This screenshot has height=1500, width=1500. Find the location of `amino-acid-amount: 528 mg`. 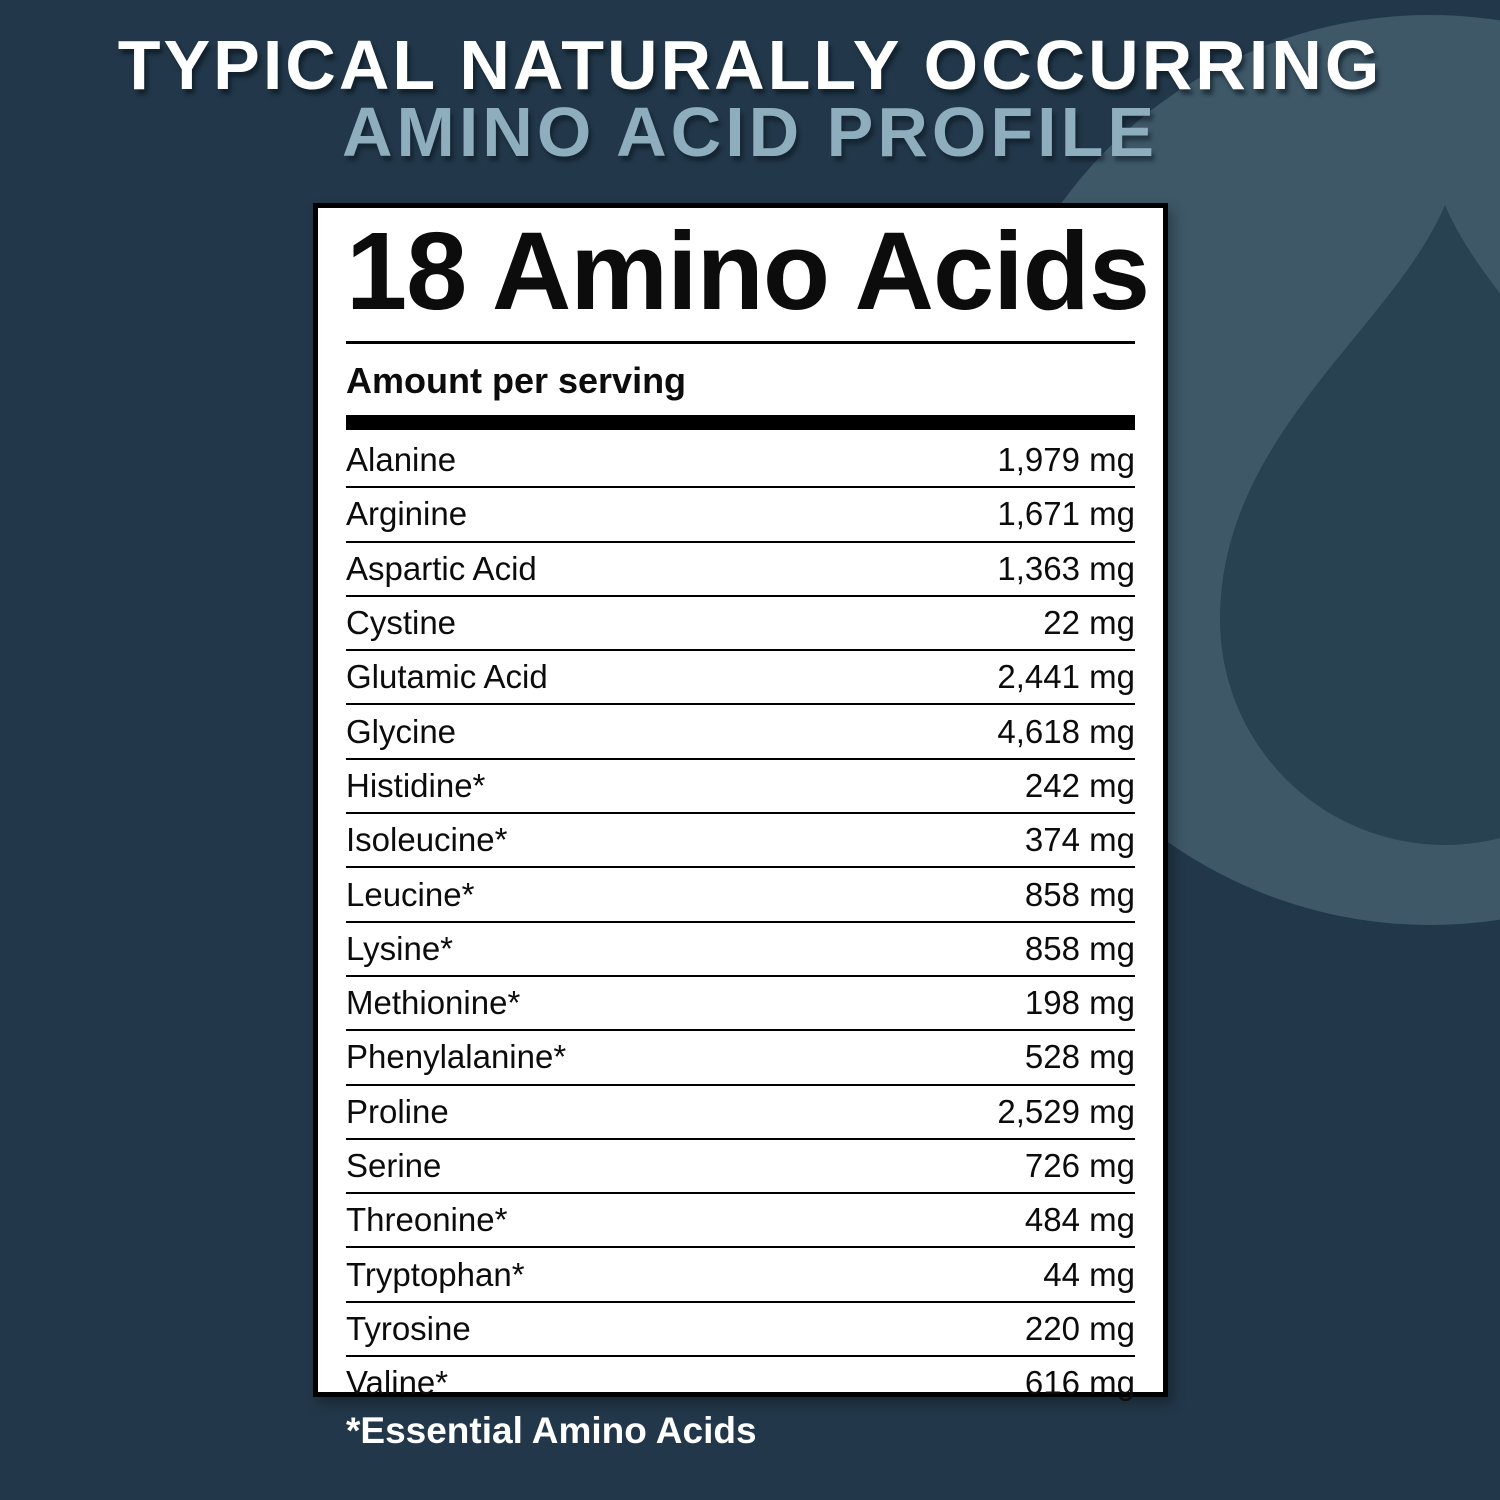

amino-acid-amount: 528 mg is located at coordinates (1079, 1057).